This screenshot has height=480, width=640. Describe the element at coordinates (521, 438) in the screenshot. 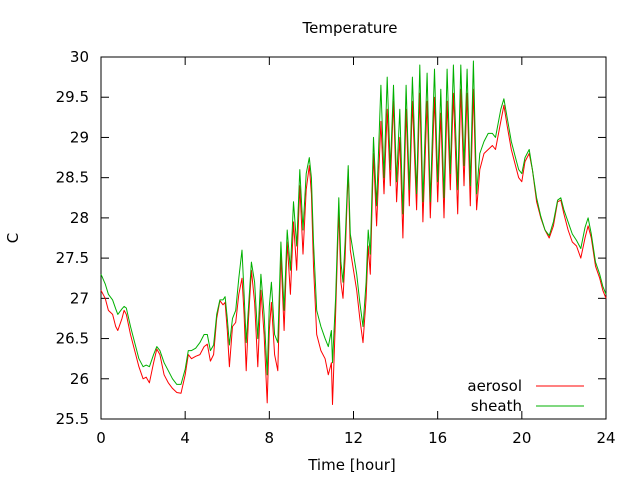

I see `x-tick-label: 20` at that location.